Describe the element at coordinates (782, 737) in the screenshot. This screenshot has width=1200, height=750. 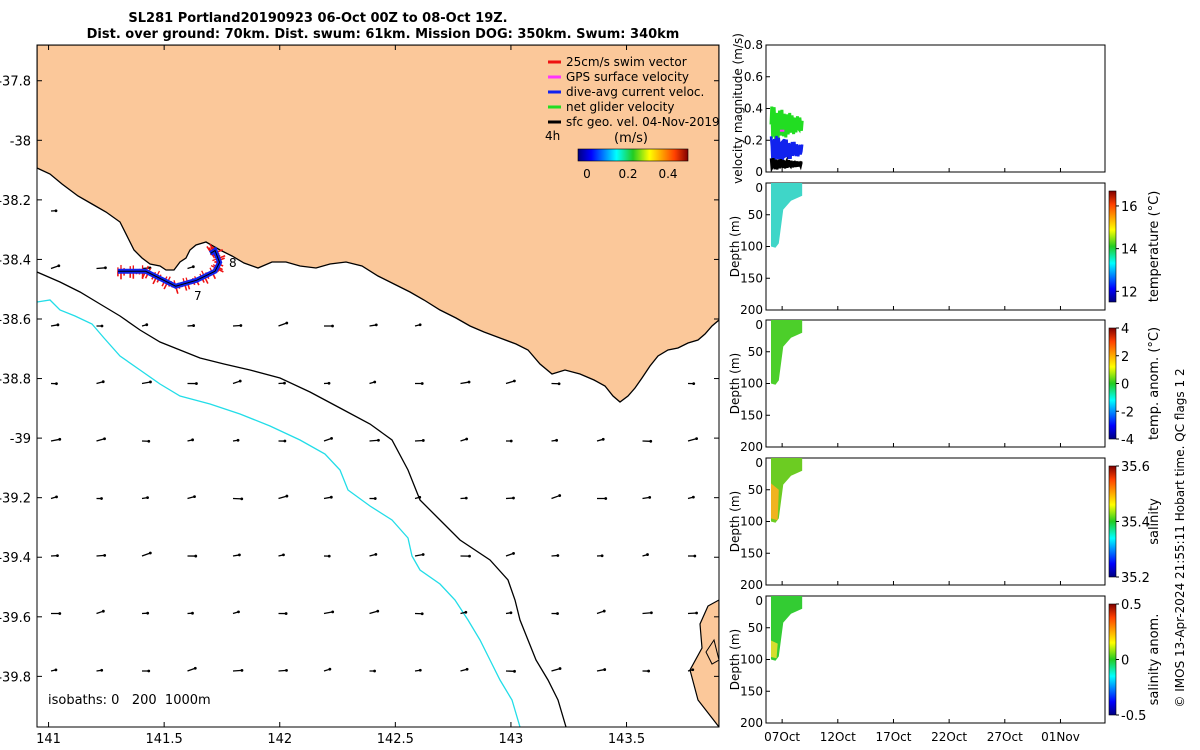
I see `time-tick-label: 07Oct` at that location.